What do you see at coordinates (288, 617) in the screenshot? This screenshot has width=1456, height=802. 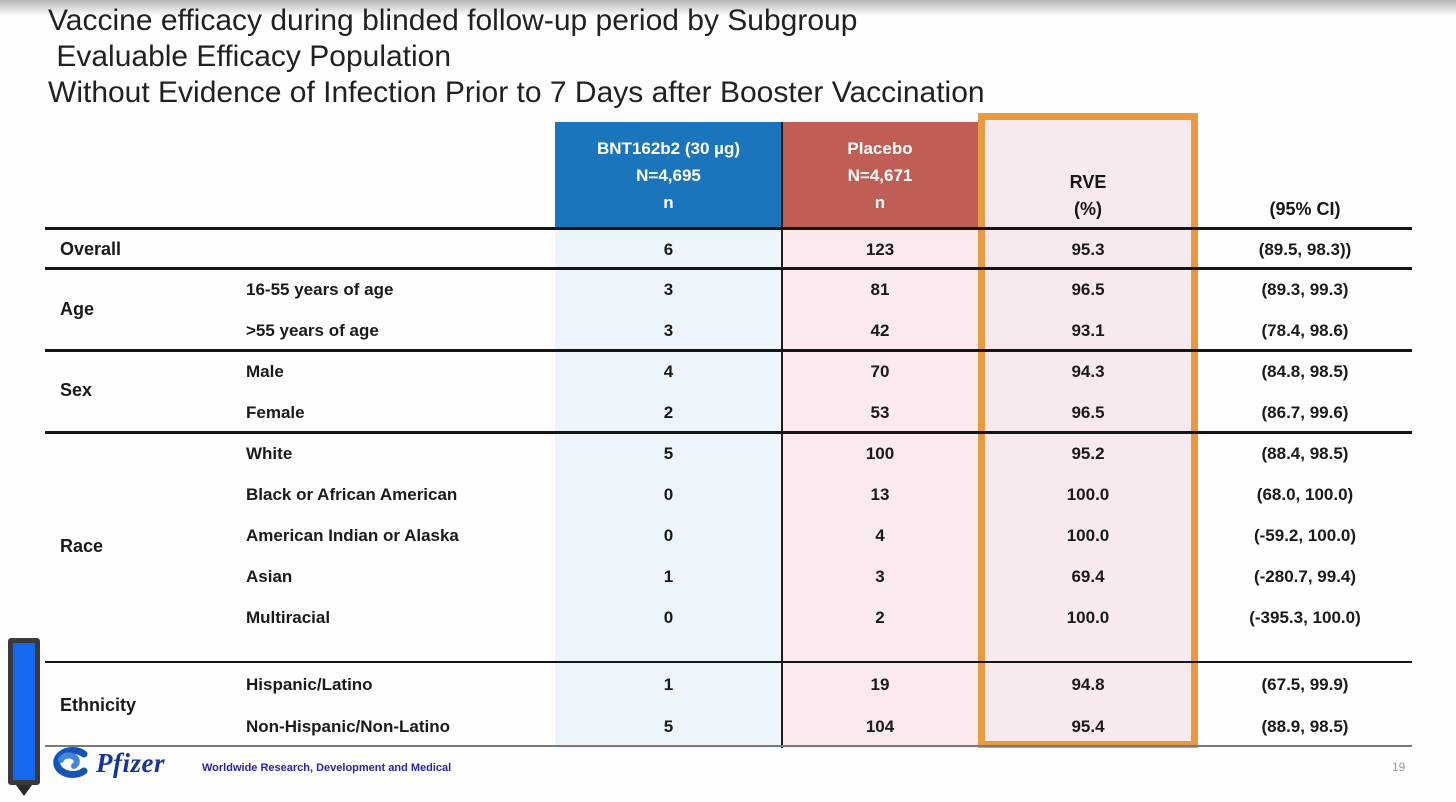 I see `row-subgroup-cell: Multiracial` at bounding box center [288, 617].